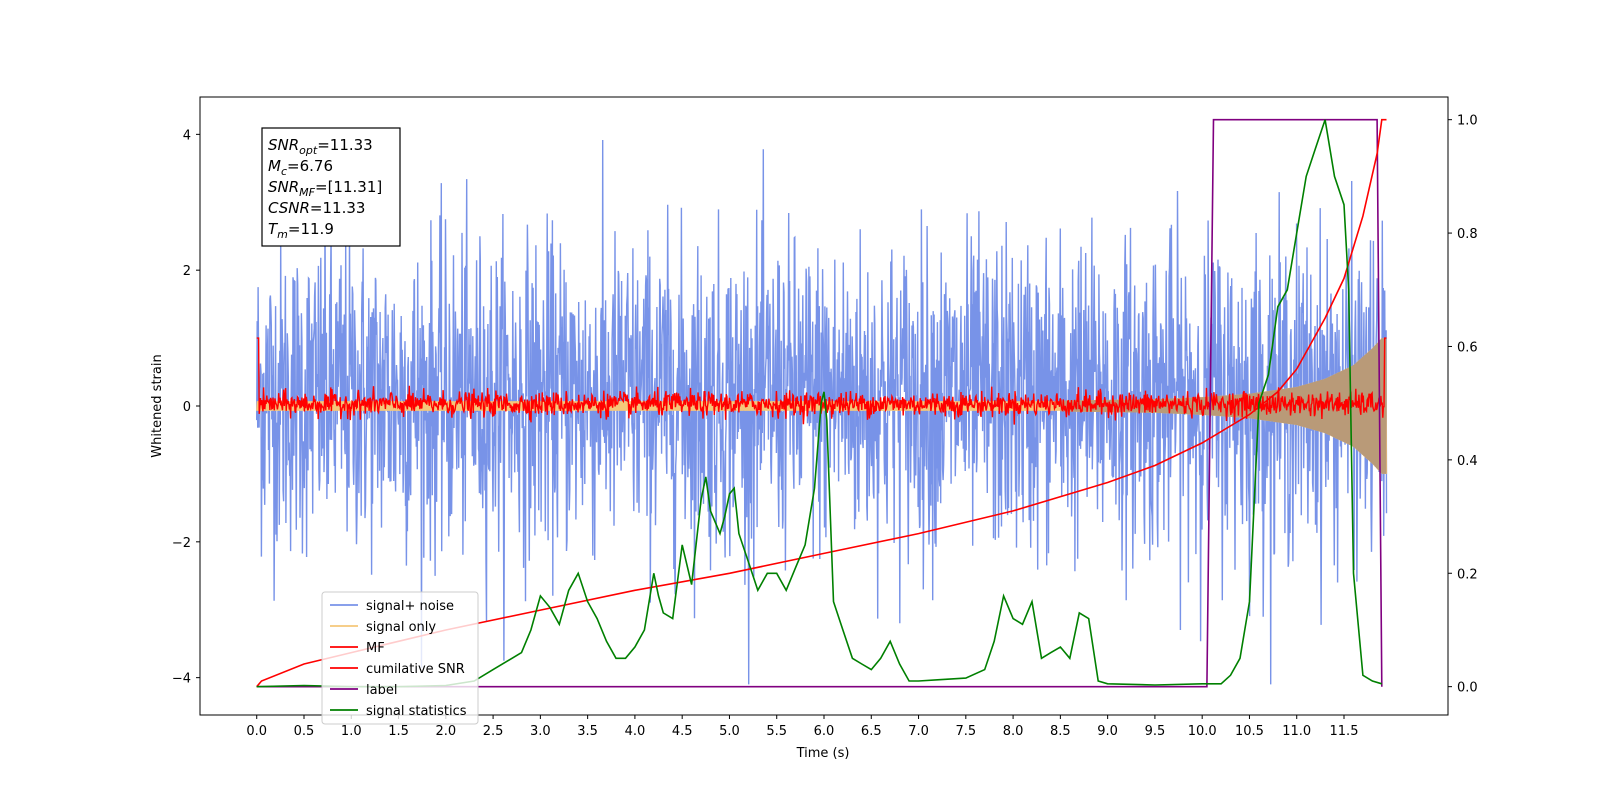 The height and width of the screenshot is (800, 1600). I want to click on x-tick-label: 4.5, so click(682, 731).